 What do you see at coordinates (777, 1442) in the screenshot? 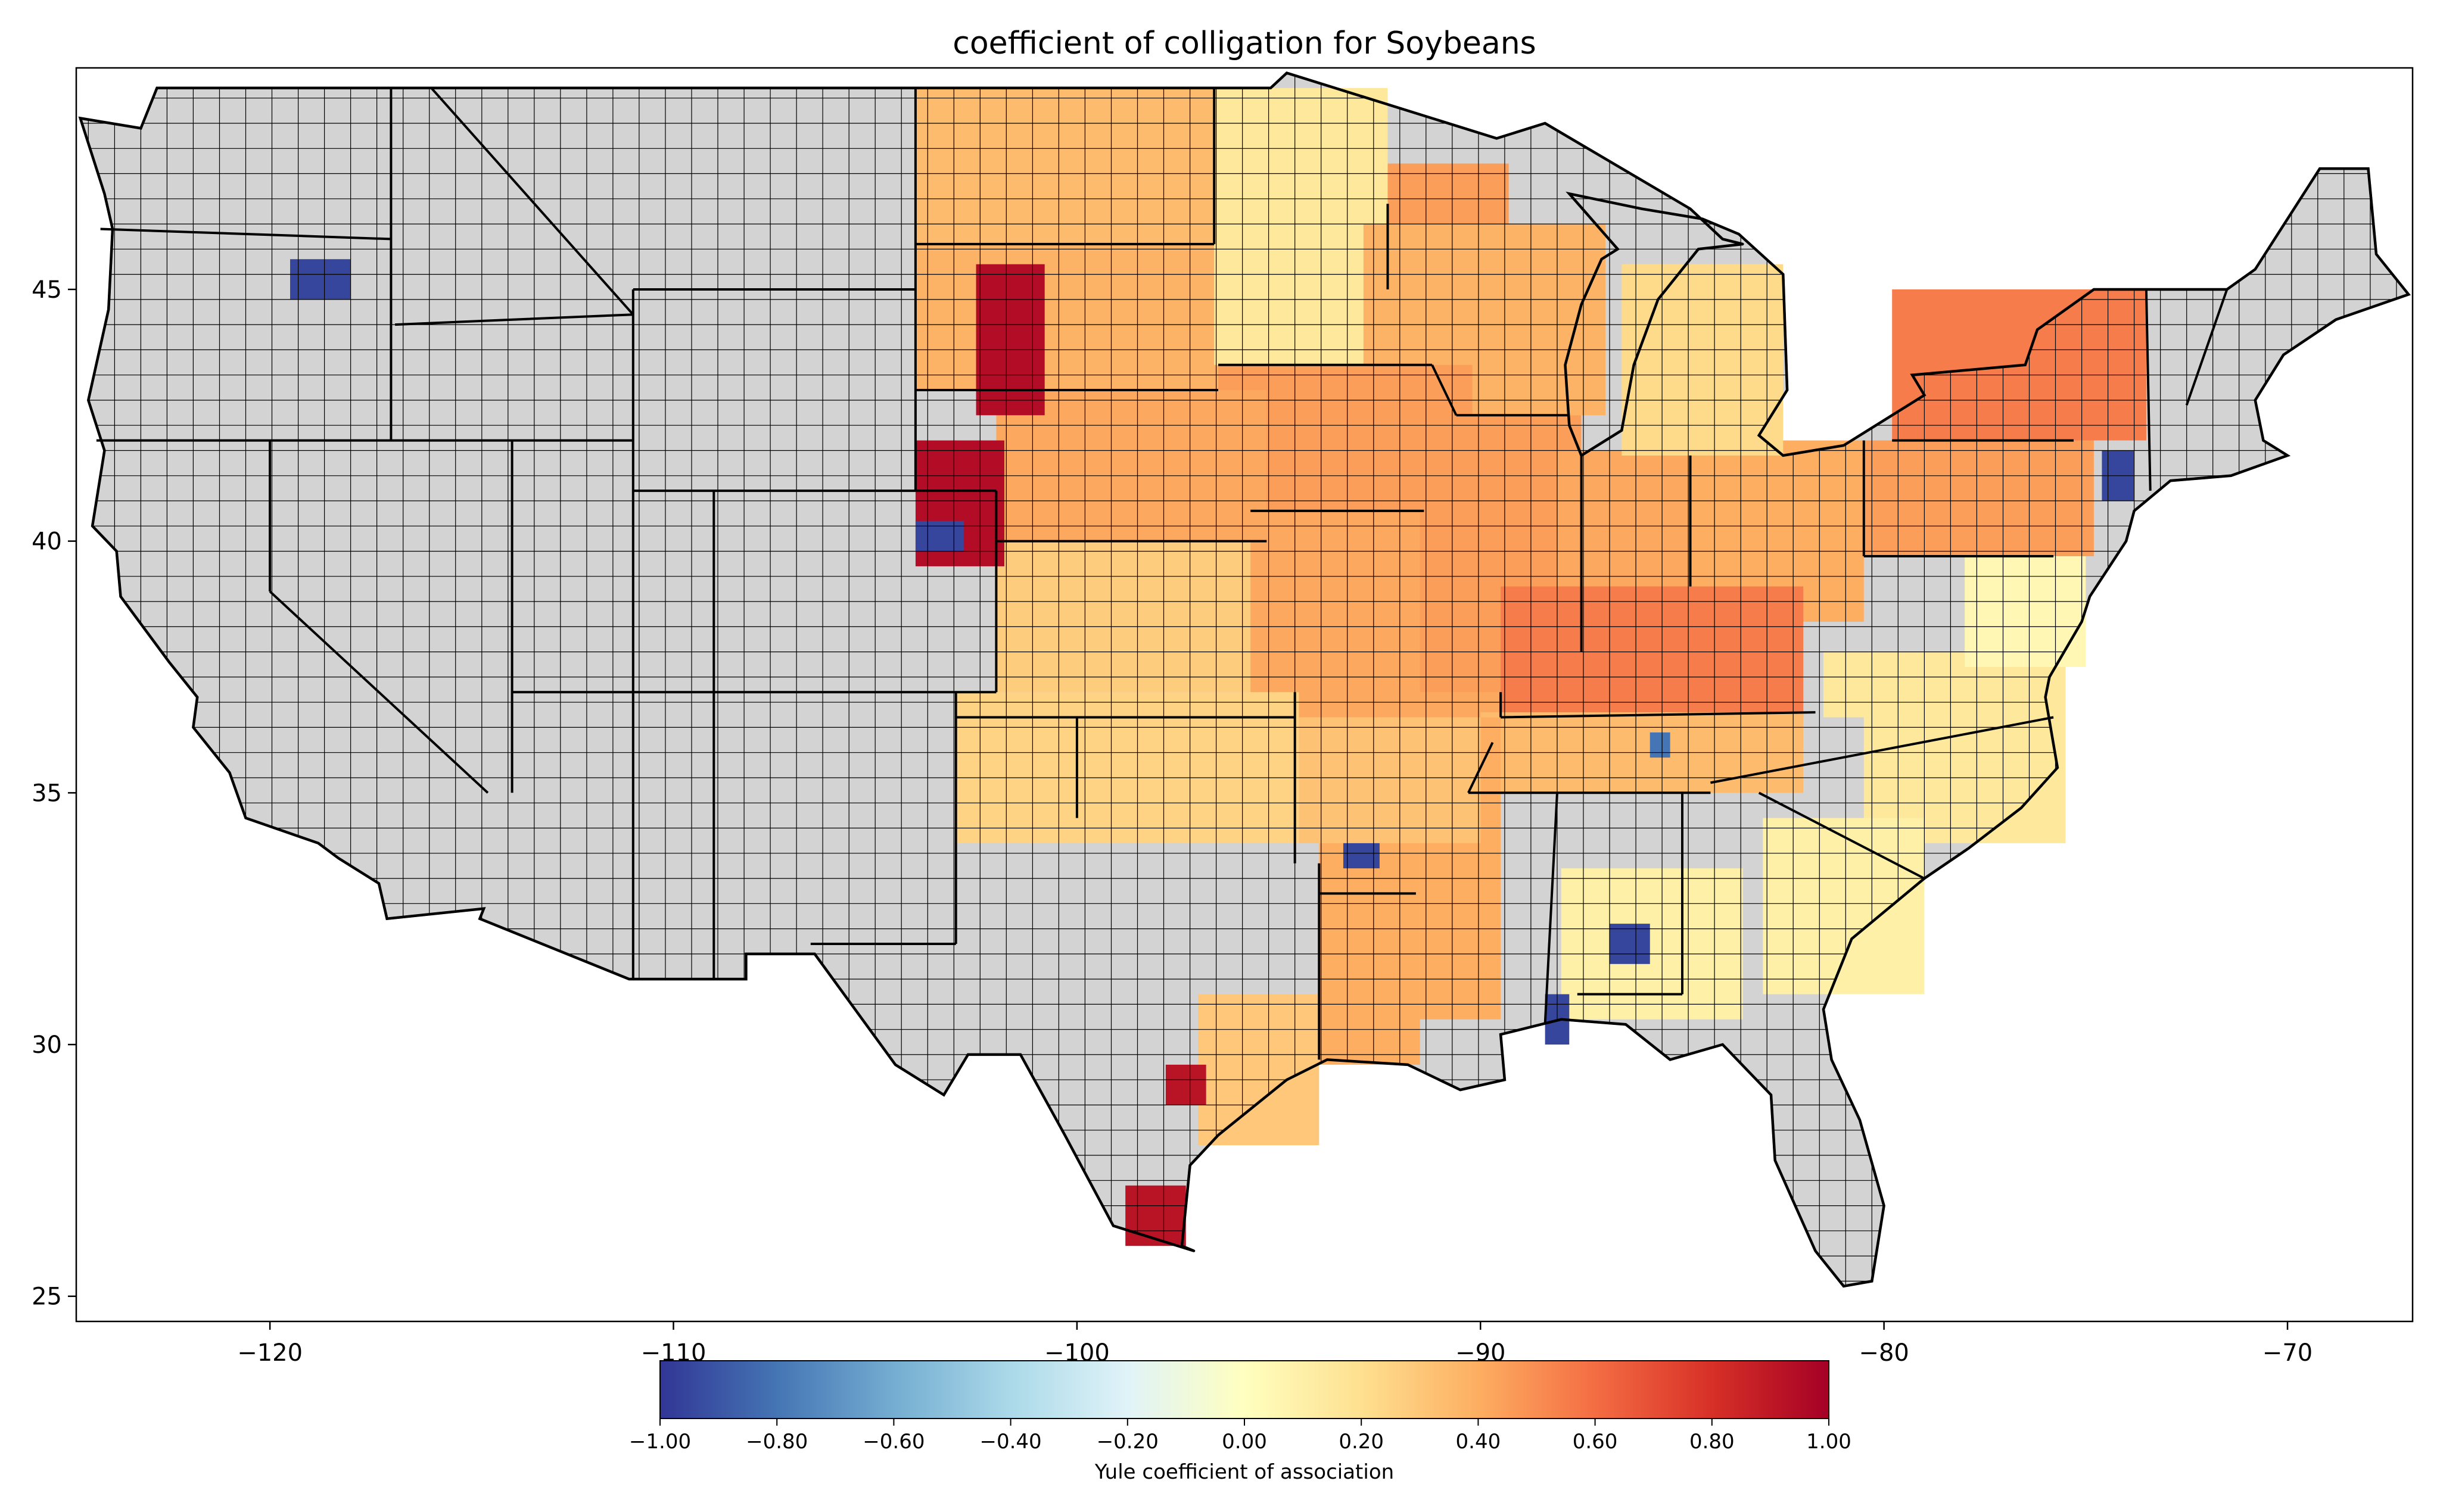
I see `colorbar-tick-label: −0.80` at bounding box center [777, 1442].